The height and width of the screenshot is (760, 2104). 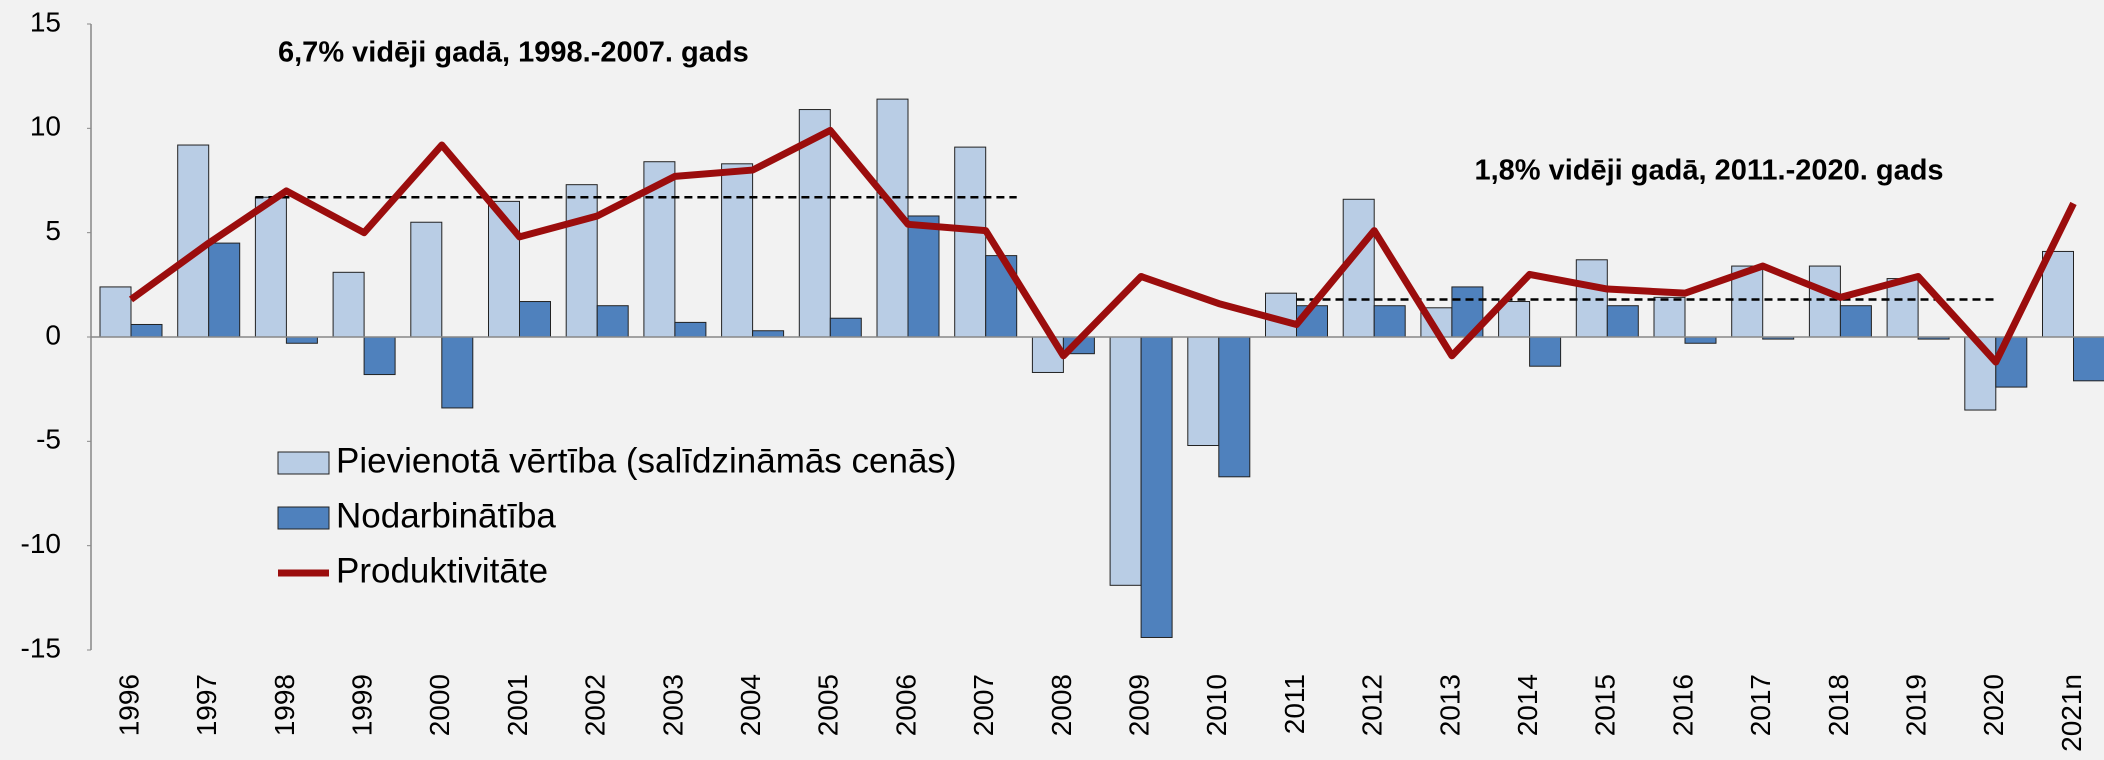 What do you see at coordinates (128, 705) in the screenshot?
I see `x-tick-label: 1996` at bounding box center [128, 705].